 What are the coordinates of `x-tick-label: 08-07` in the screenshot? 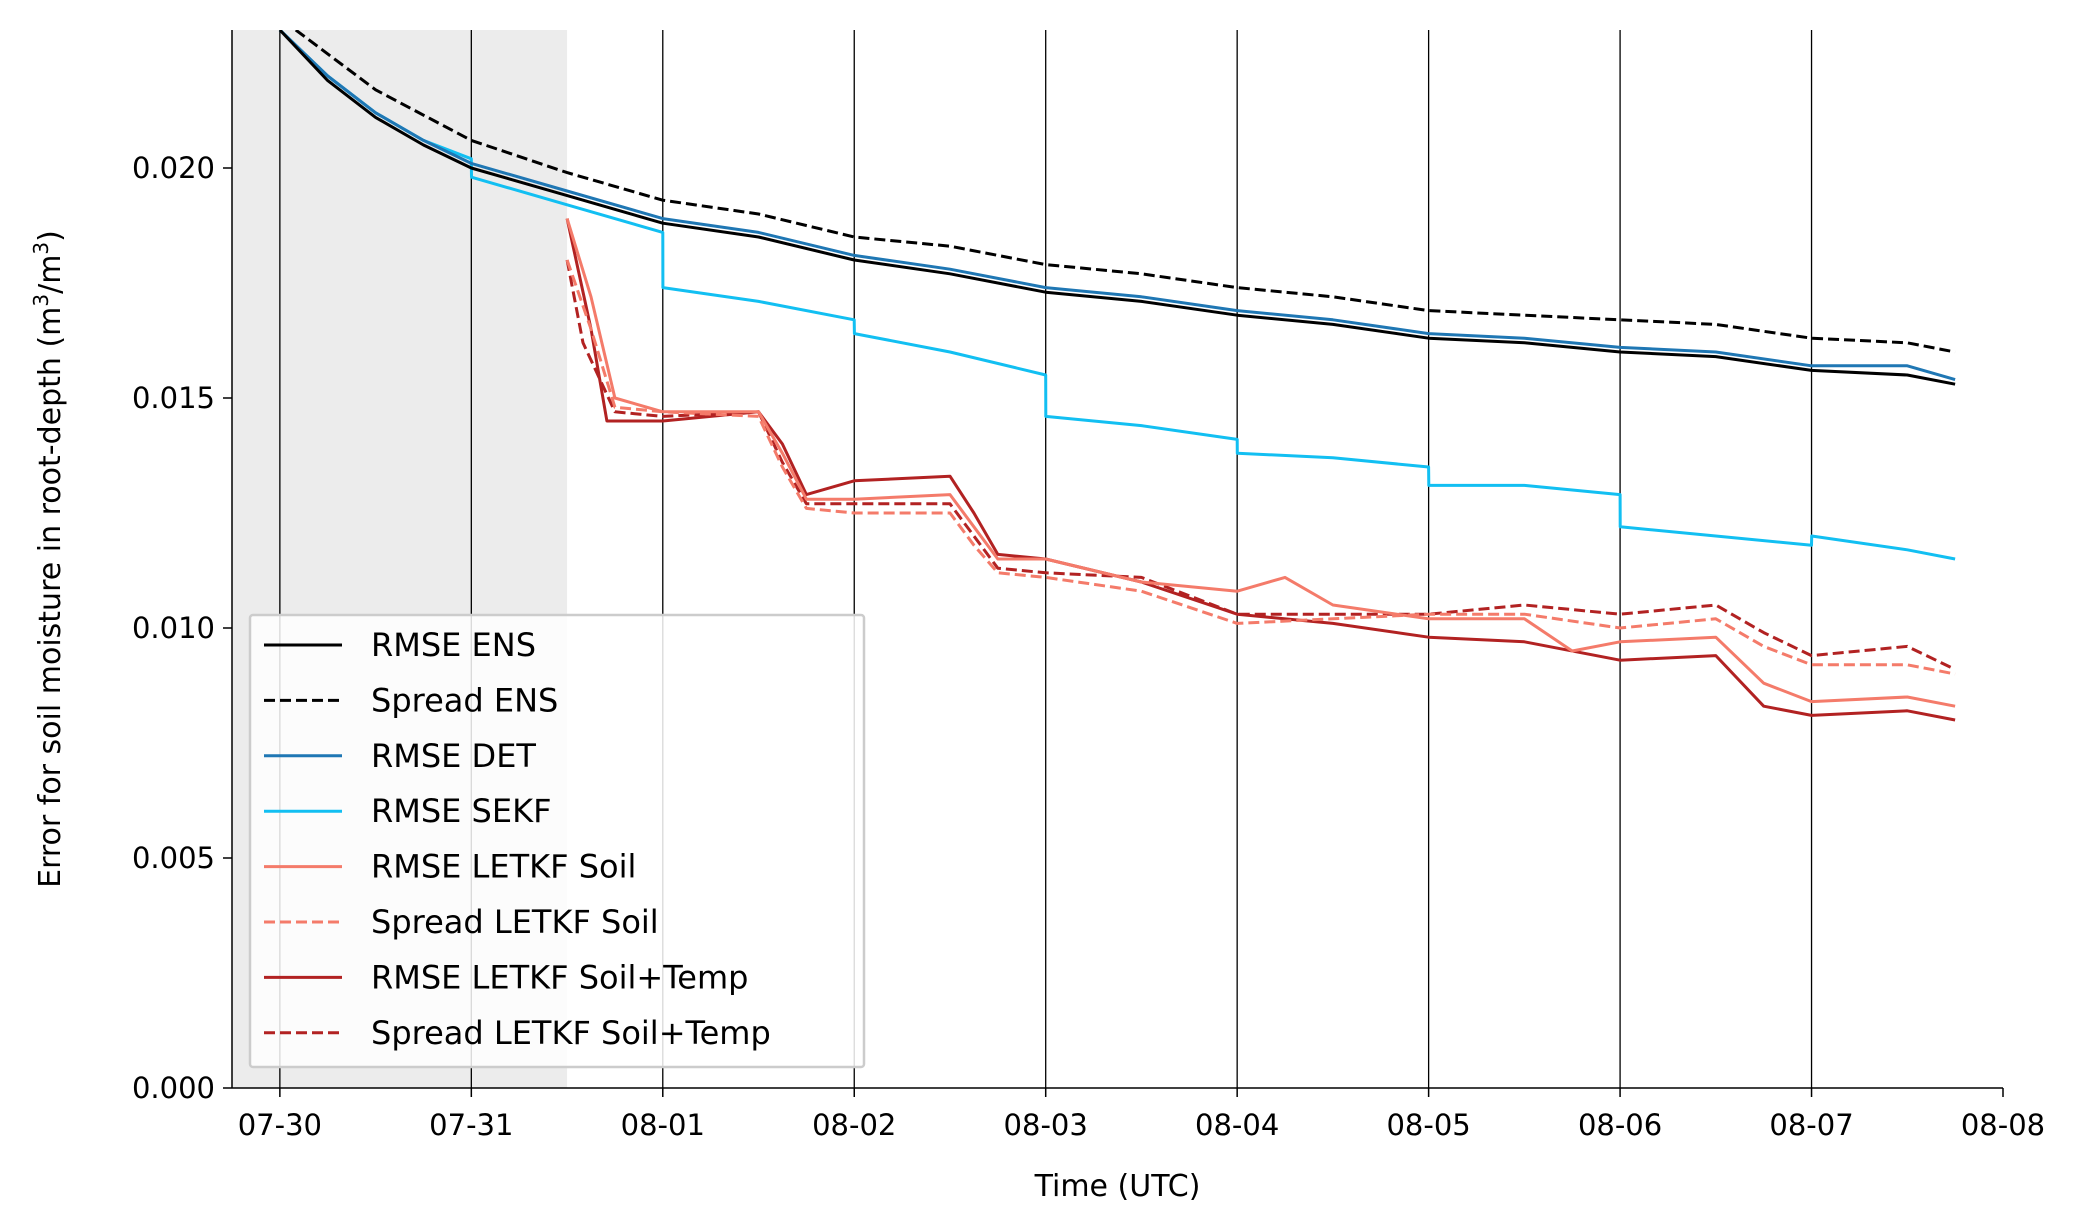 It's located at (1811, 1125).